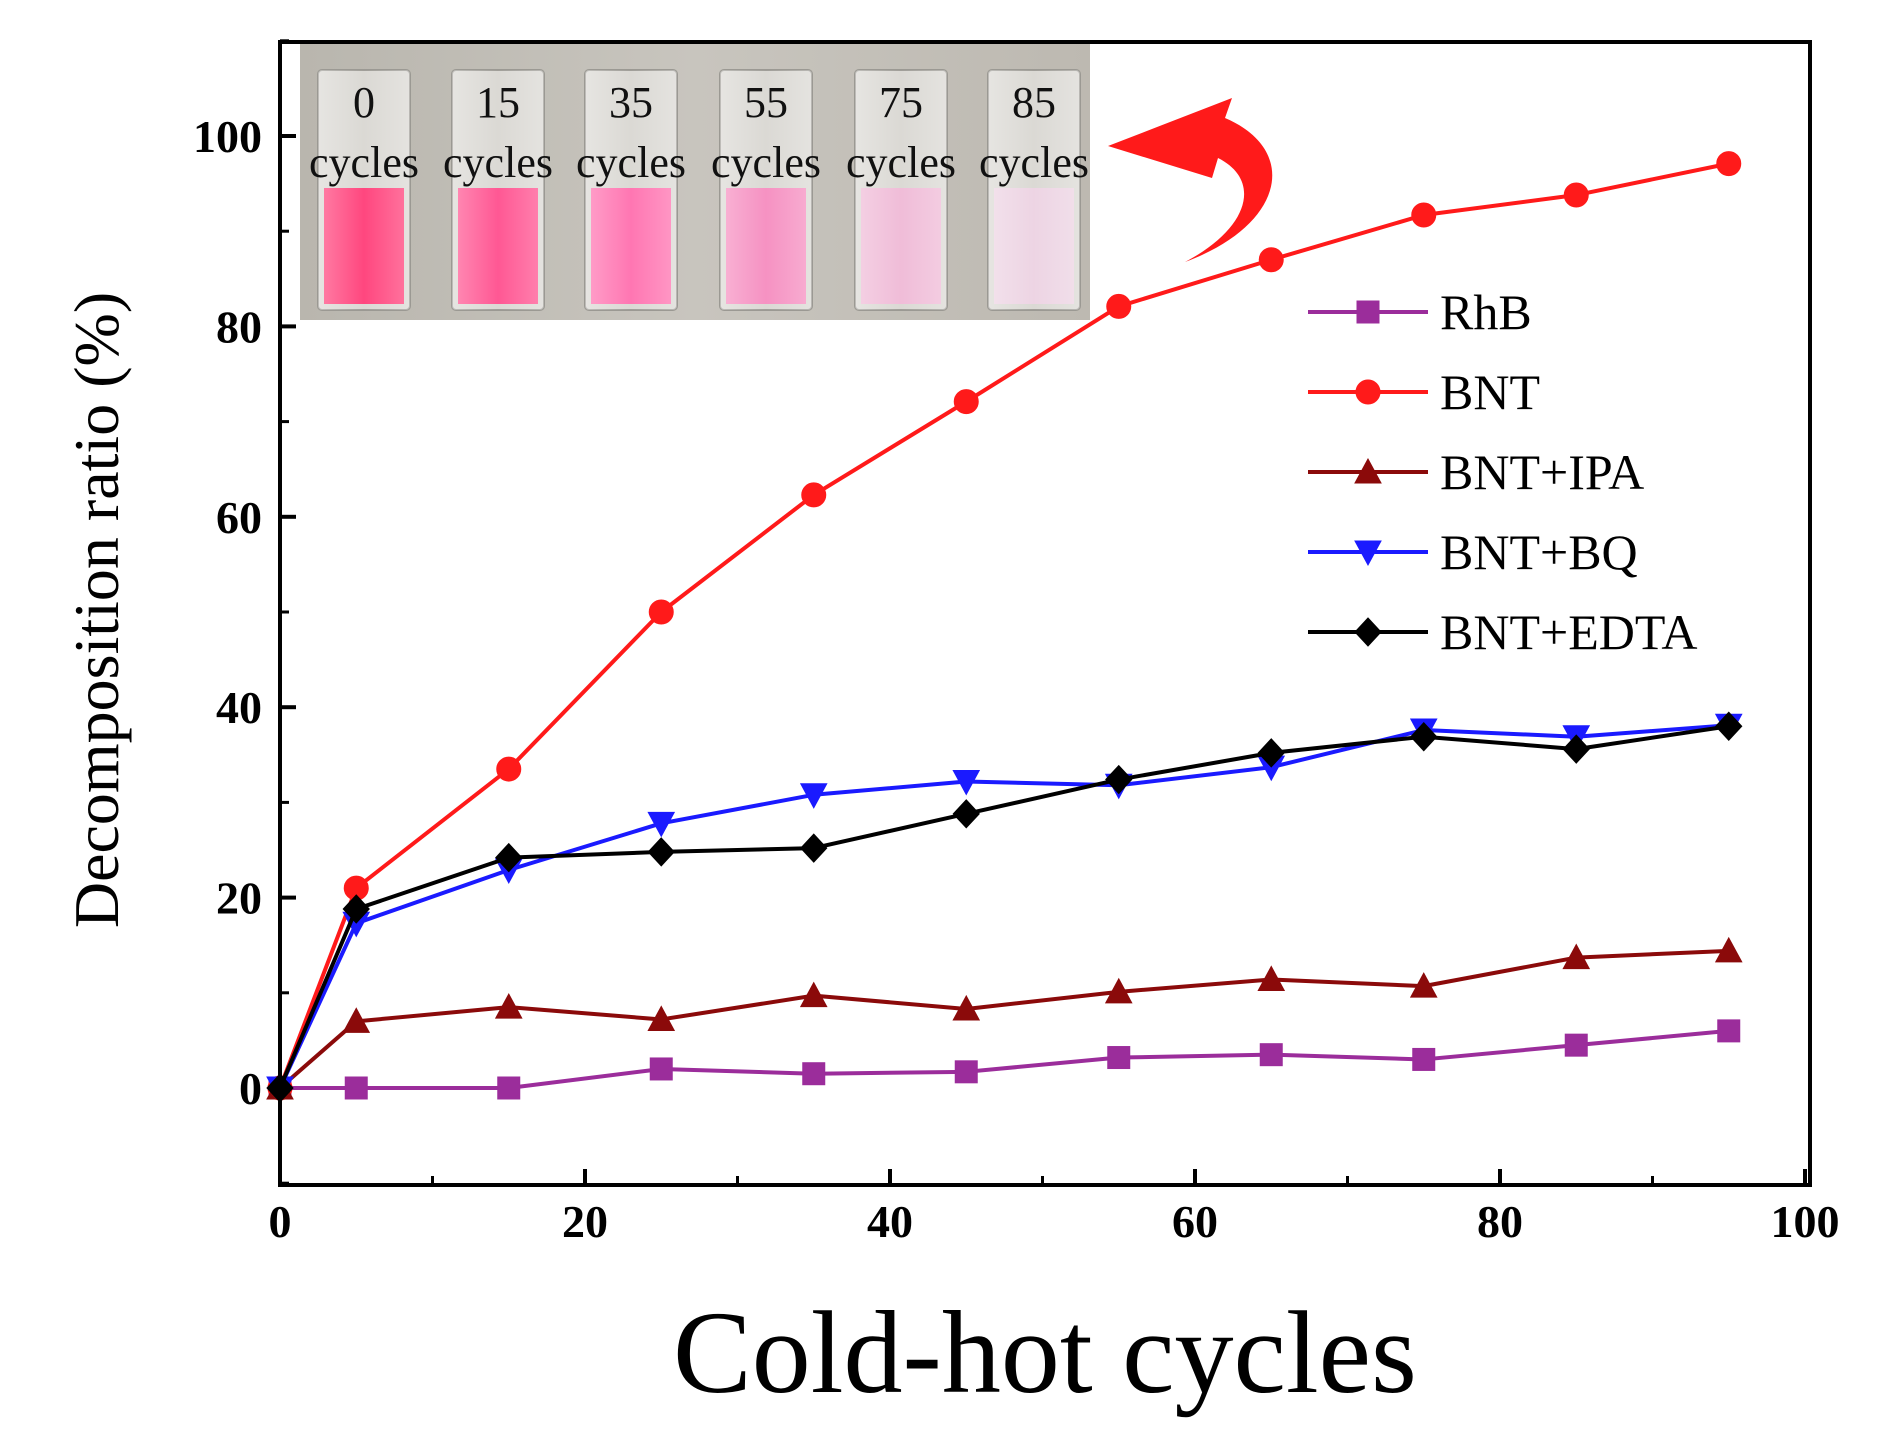  Describe the element at coordinates (1190, 180) in the screenshot. I see `curved-arrow-icon` at that location.